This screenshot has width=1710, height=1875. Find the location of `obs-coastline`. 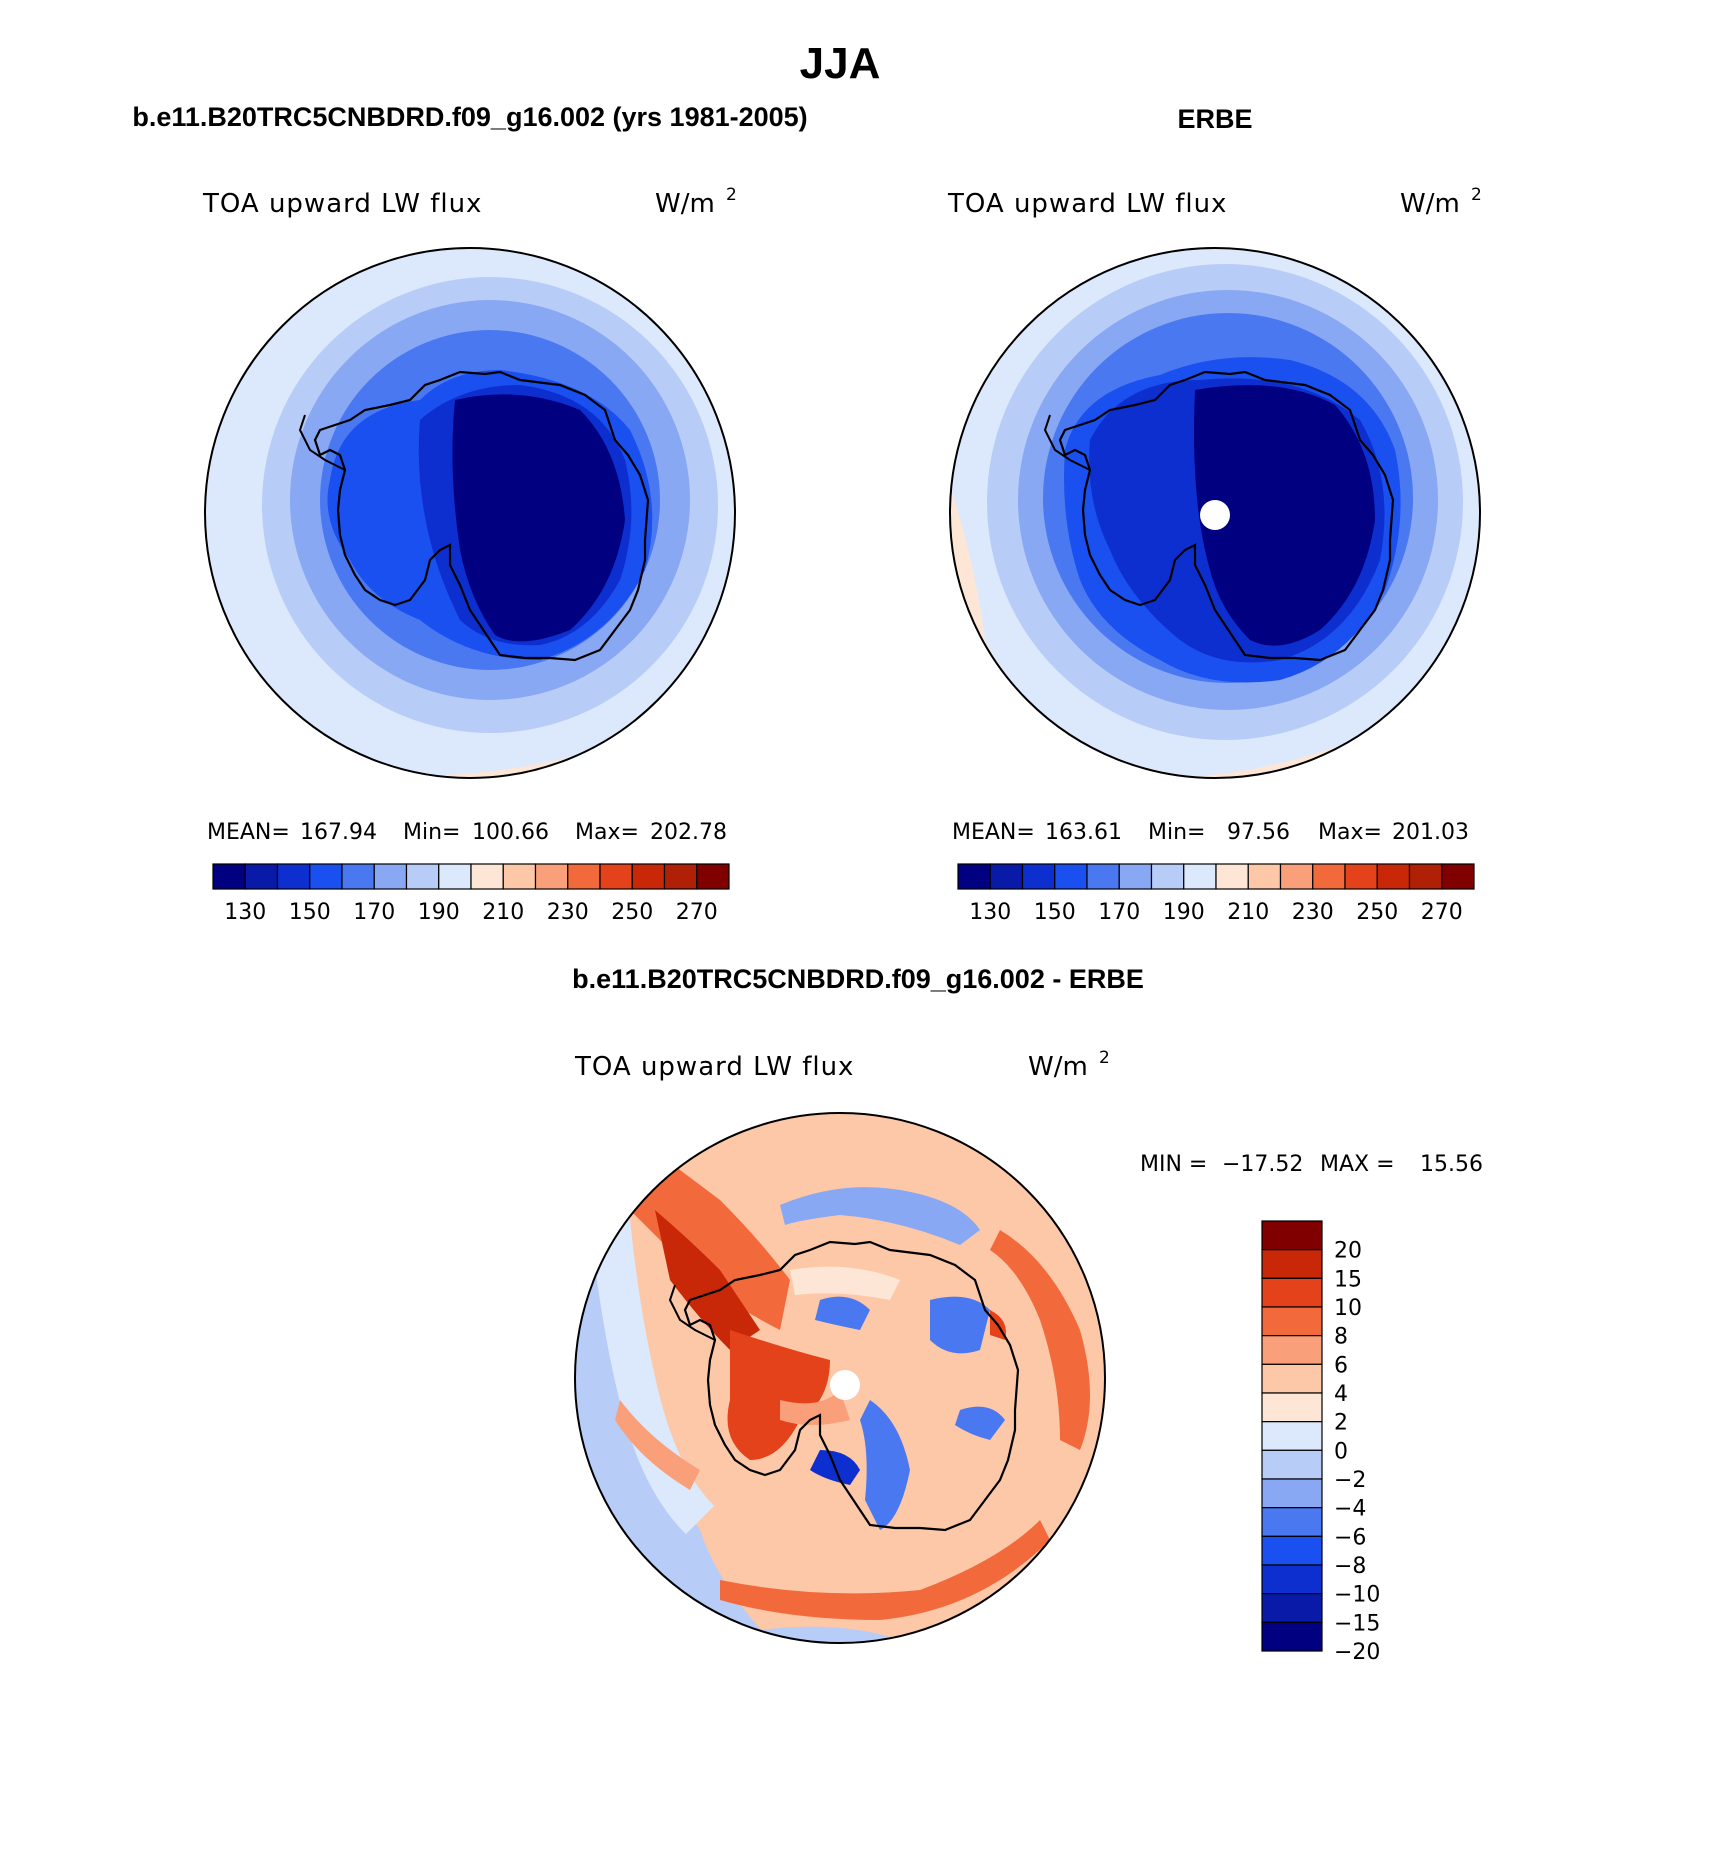

obs-coastline is located at coordinates (1226, 516).